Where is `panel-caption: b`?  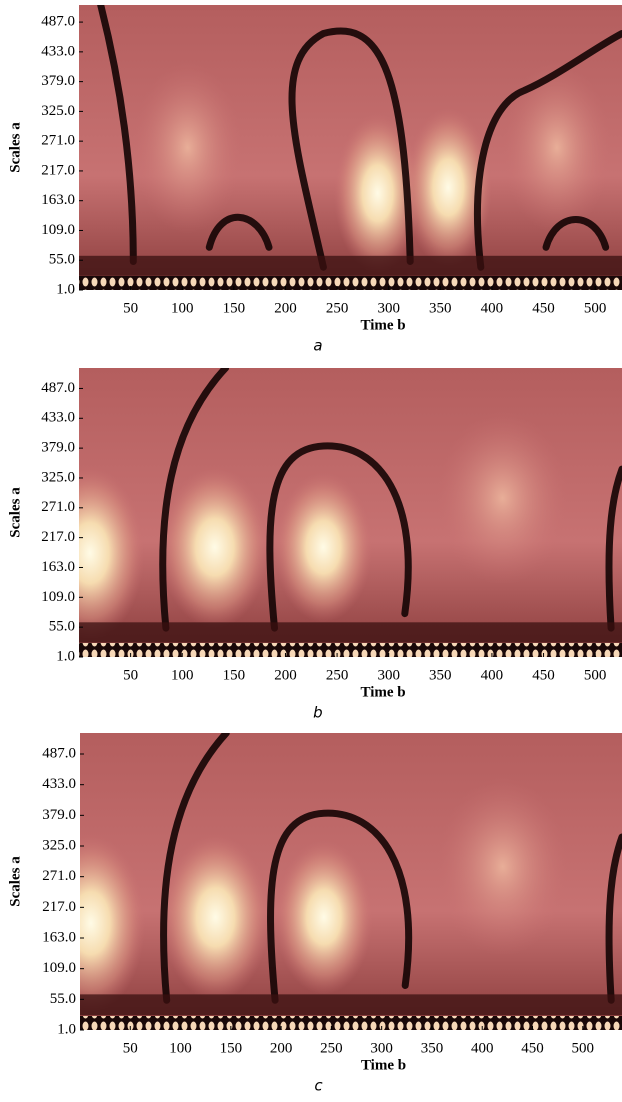 panel-caption: b is located at coordinates (318, 713).